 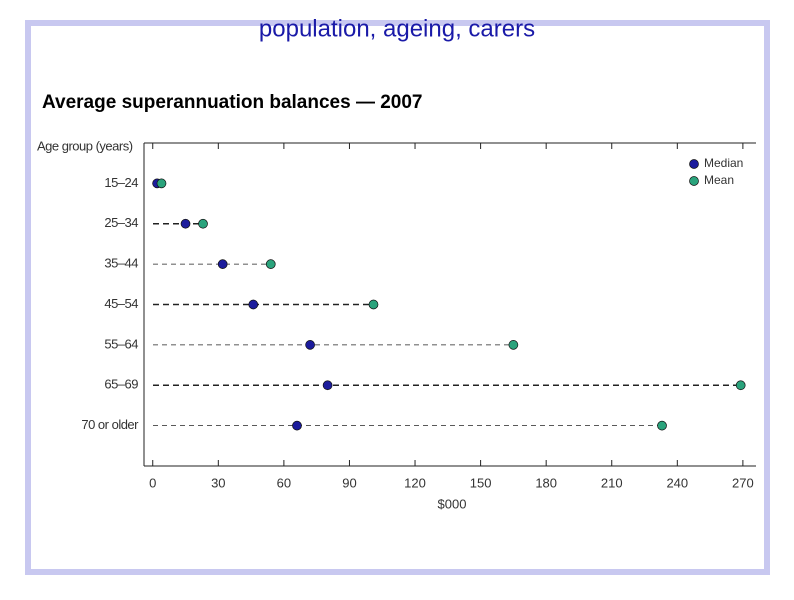 What do you see at coordinates (121, 303) in the screenshot?
I see `y-tick-label: 45–54` at bounding box center [121, 303].